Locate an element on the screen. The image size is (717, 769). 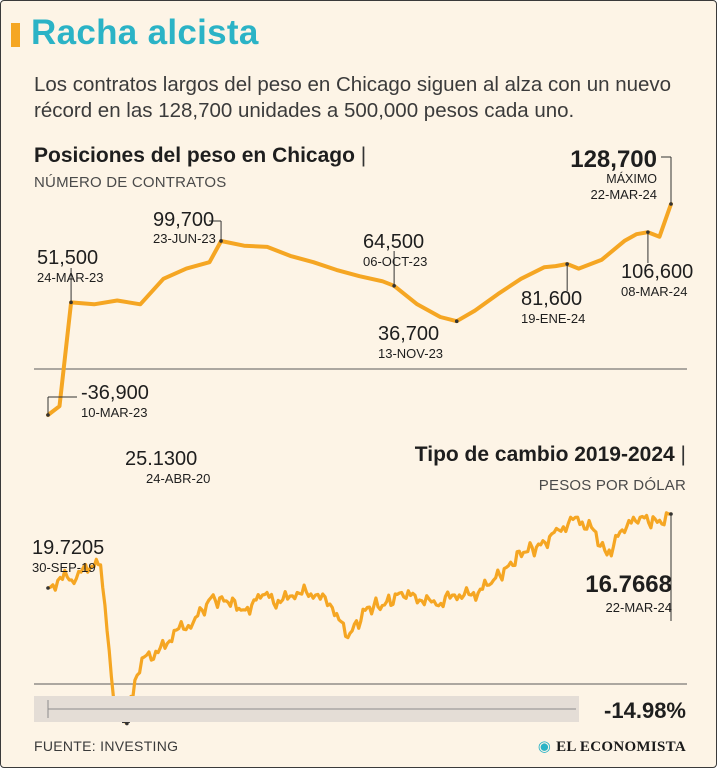
annotation-value: 36,700 is located at coordinates (408, 334).